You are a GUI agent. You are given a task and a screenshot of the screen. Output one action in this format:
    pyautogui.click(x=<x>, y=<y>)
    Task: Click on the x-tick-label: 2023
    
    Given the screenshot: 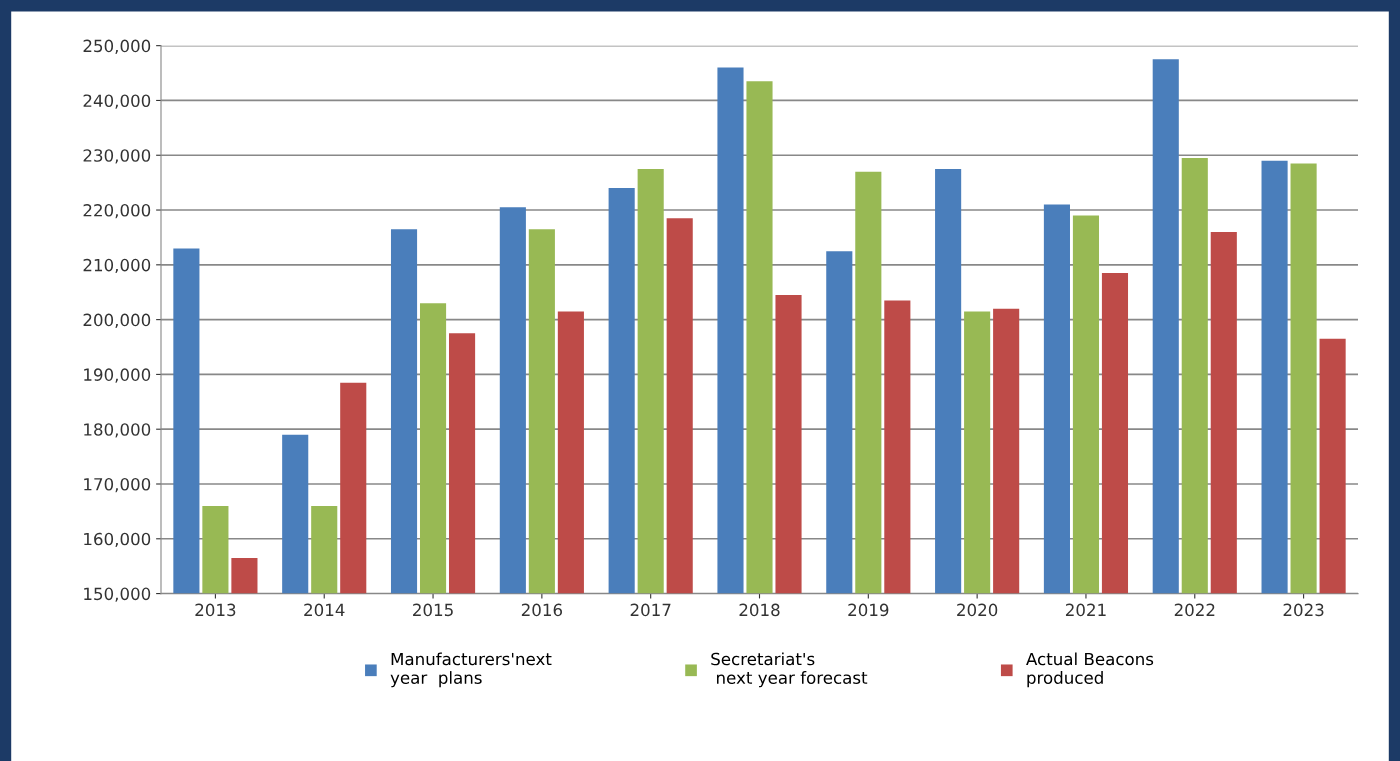 What is the action you would take?
    pyautogui.click(x=1303, y=610)
    